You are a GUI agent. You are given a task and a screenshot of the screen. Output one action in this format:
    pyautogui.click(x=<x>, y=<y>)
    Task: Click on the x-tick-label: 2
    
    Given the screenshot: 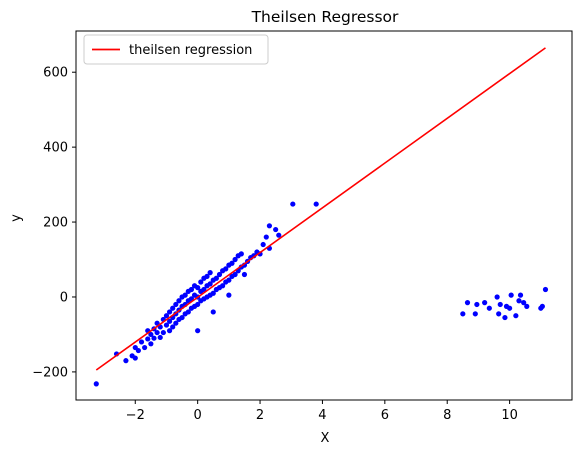 What is the action you would take?
    pyautogui.click(x=260, y=415)
    